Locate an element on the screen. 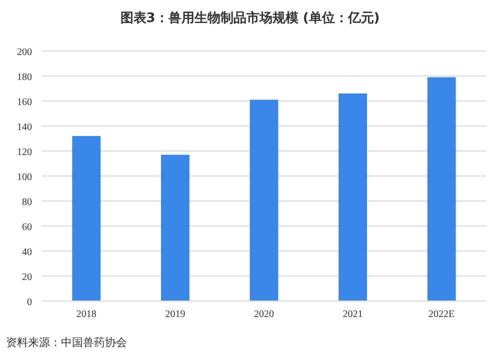  y-tick-label: 140 is located at coordinates (24, 127).